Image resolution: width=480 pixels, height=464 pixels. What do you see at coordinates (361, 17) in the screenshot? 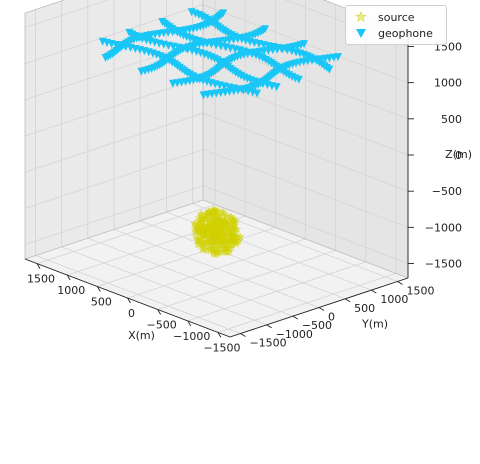
I see `source-star-marker-icon` at bounding box center [361, 17].